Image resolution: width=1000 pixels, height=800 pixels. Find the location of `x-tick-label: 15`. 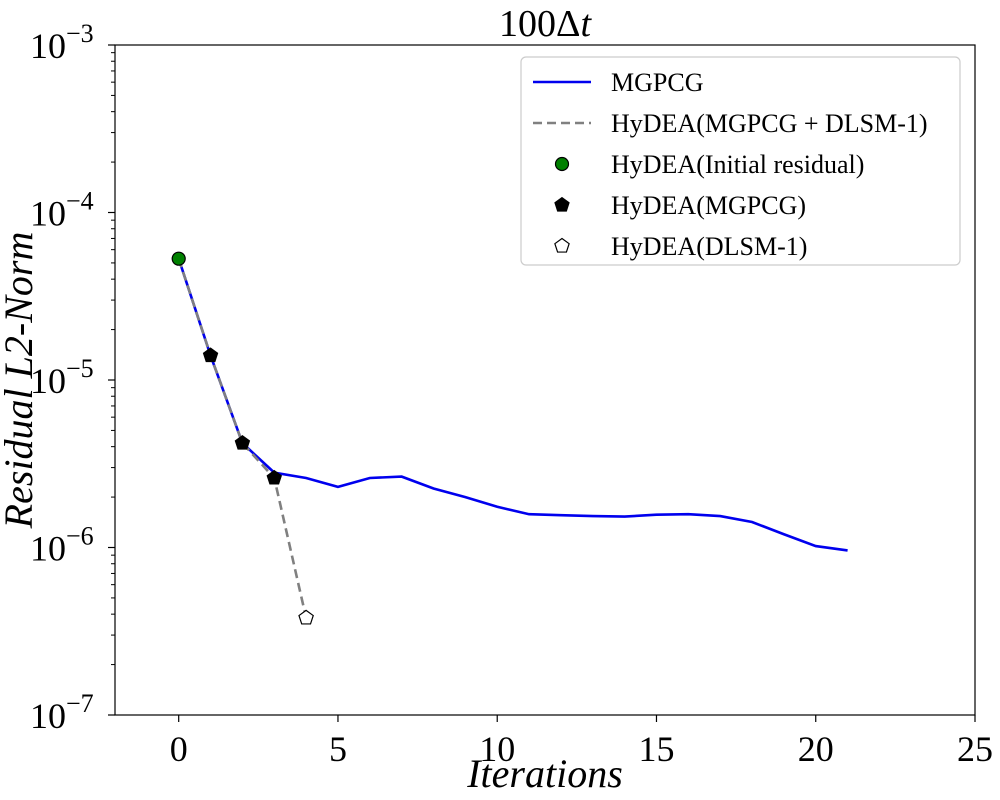

x-tick-label: 15 is located at coordinates (656, 749).